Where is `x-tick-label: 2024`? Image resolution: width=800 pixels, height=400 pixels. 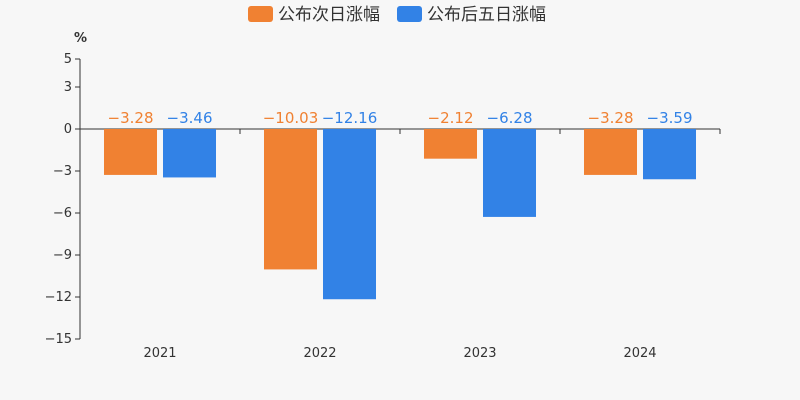
x-tick-label: 2024 is located at coordinates (639, 353).